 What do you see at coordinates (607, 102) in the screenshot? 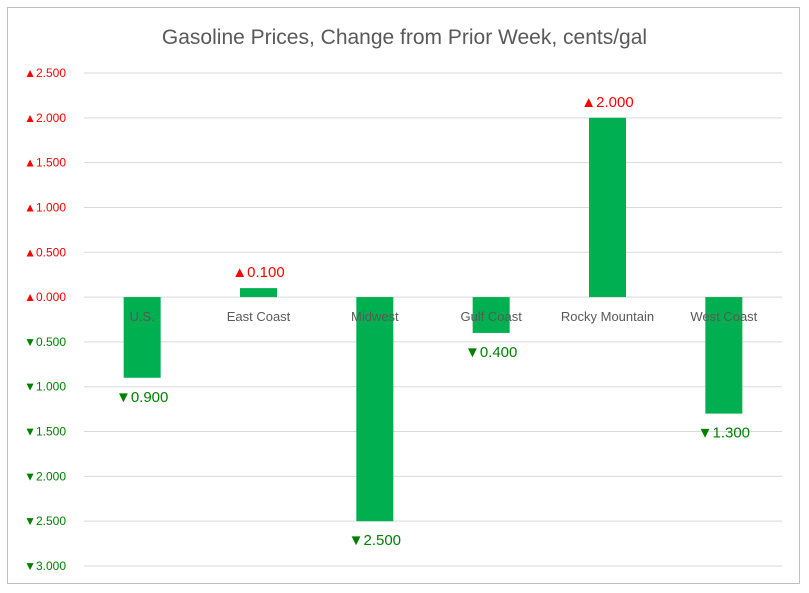
I see `data-label: ▲2.000` at bounding box center [607, 102].